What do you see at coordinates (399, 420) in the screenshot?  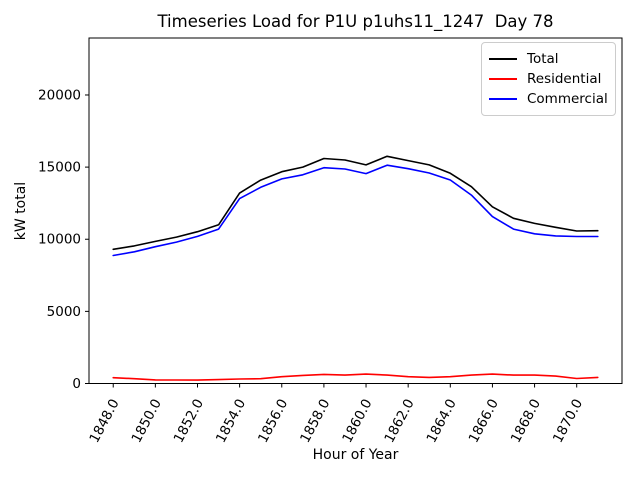 I see `x-tick-label: 1862.0` at bounding box center [399, 420].